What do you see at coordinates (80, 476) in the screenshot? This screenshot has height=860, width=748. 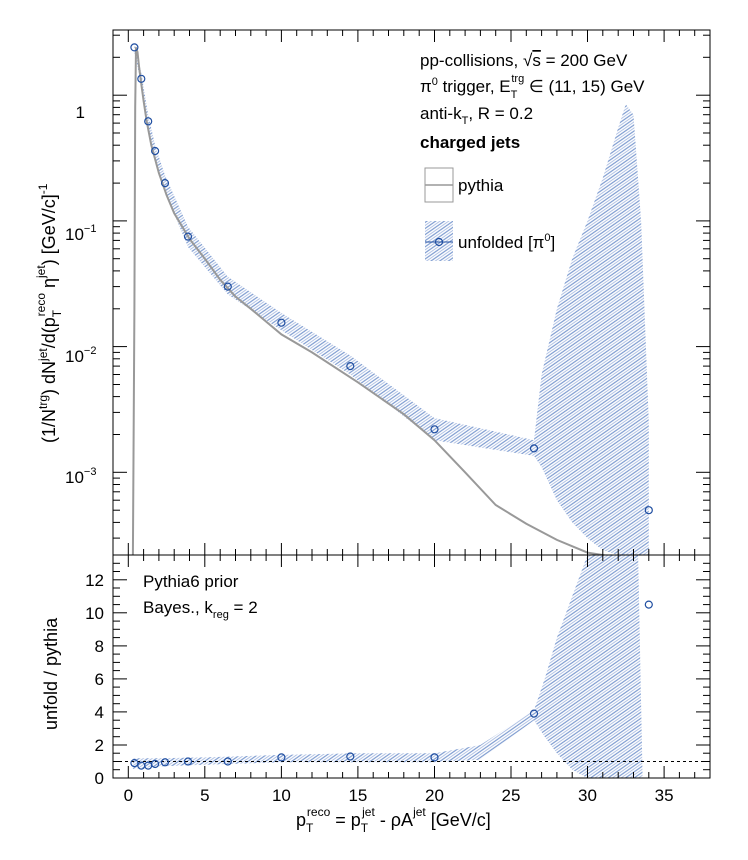 I see `ytick-label-0.001: 10⁻³` at bounding box center [80, 476].